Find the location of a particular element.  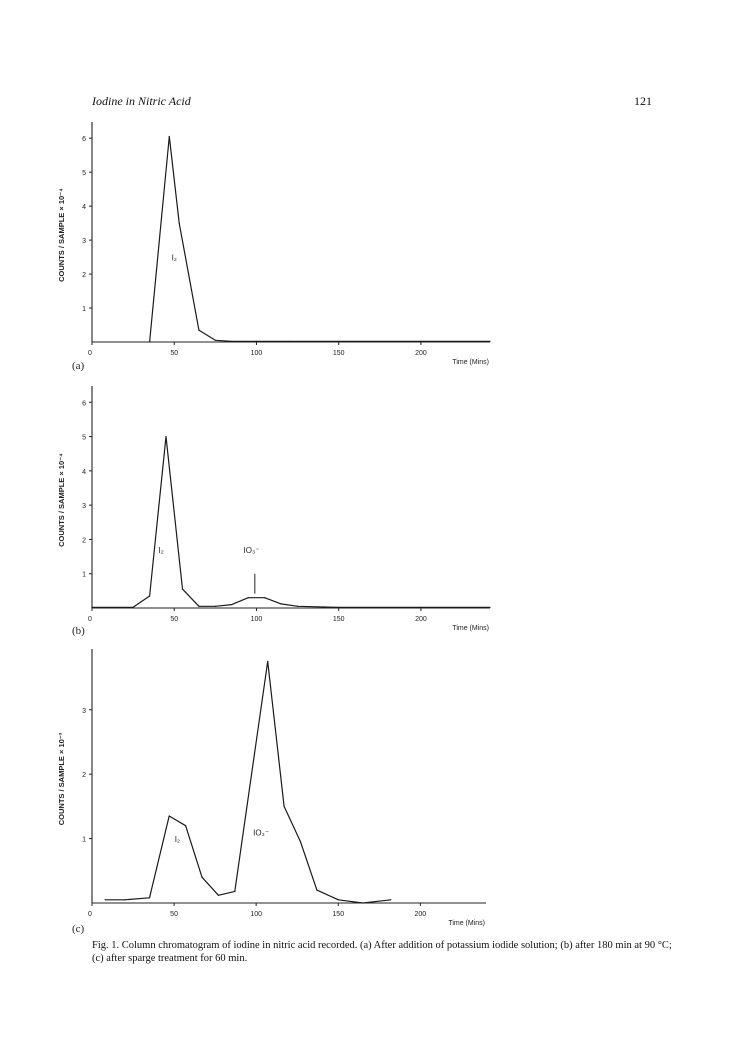

panel-1-y-tick-label: 6 is located at coordinates (84, 139).